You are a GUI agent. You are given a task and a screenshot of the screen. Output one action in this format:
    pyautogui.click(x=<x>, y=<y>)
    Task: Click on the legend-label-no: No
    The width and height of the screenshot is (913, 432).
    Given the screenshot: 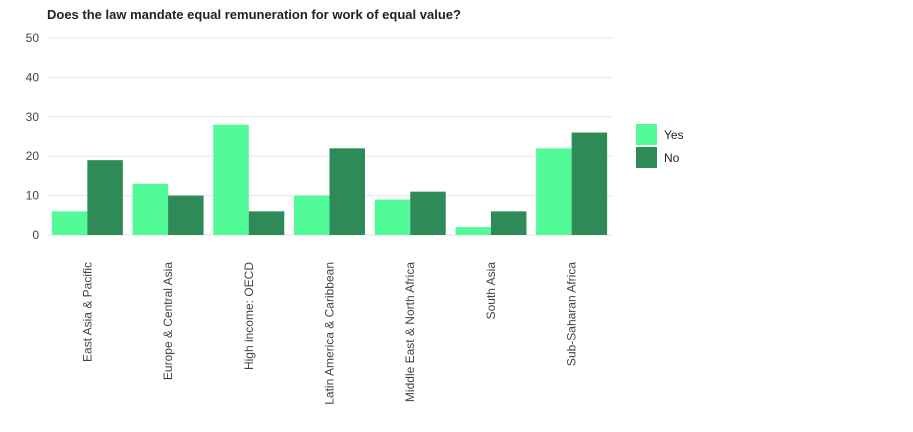 What is the action you would take?
    pyautogui.click(x=672, y=158)
    